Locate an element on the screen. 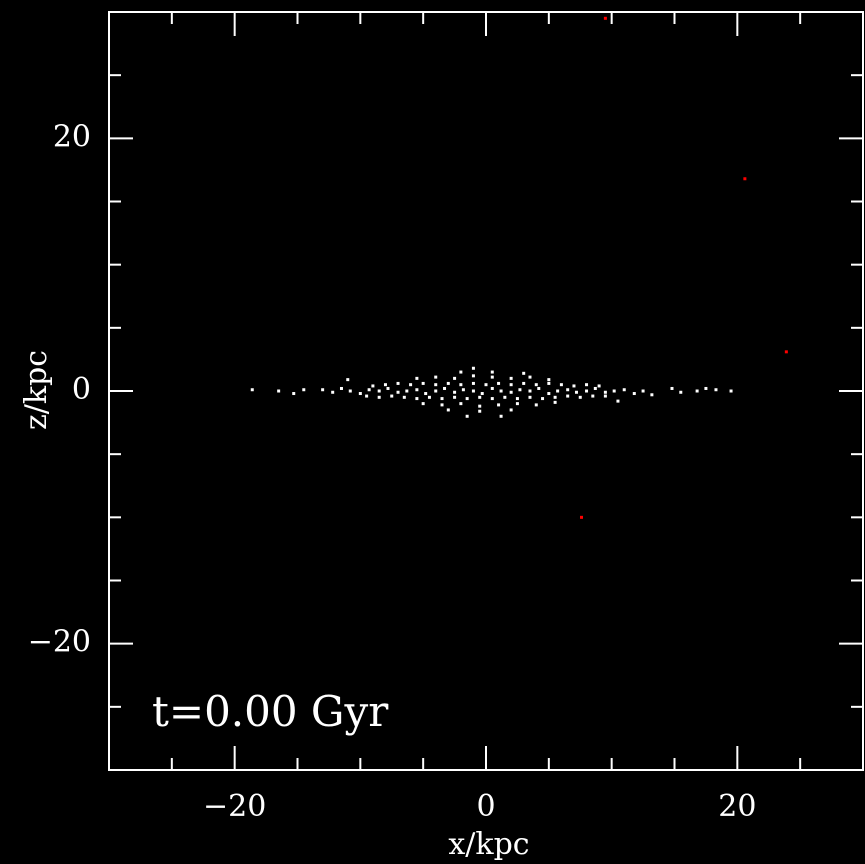 Image resolution: width=865 pixels, height=864 pixels. y-tick-label: 20 is located at coordinates (72, 136).